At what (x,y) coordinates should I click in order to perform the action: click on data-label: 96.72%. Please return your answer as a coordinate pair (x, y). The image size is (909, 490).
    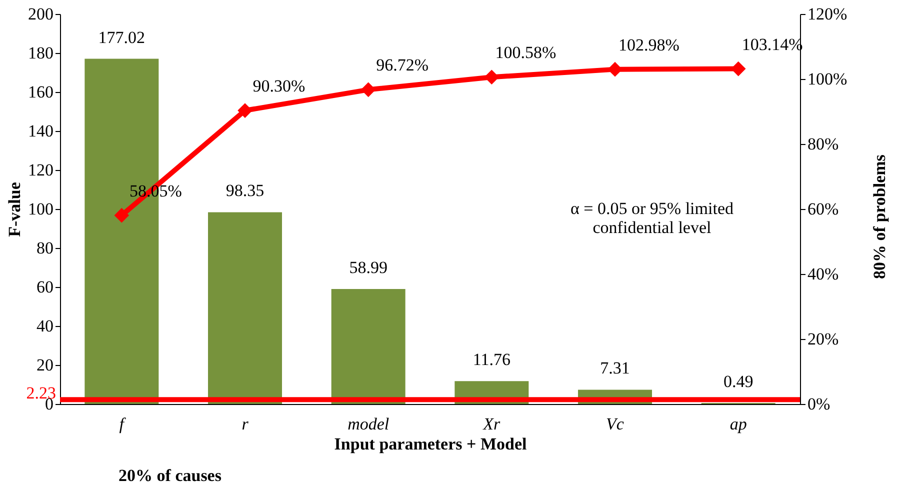
    Looking at the image, I should click on (402, 65).